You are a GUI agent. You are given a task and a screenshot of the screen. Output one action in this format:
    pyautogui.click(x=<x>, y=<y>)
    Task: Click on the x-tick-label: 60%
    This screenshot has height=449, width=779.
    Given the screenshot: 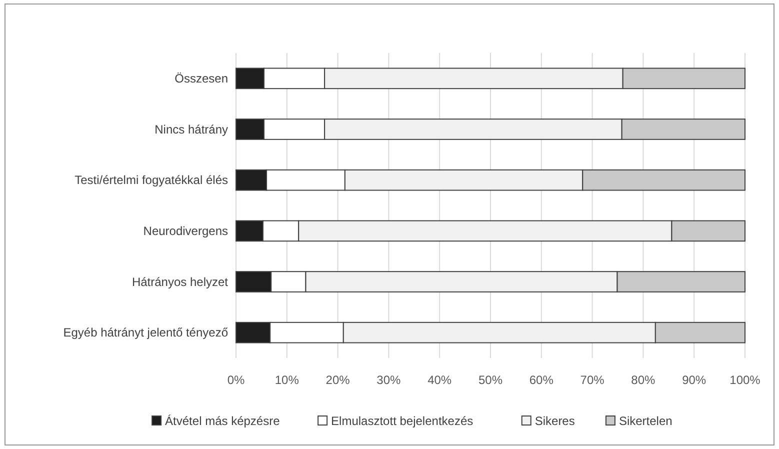 What is the action you would take?
    pyautogui.click(x=541, y=380)
    